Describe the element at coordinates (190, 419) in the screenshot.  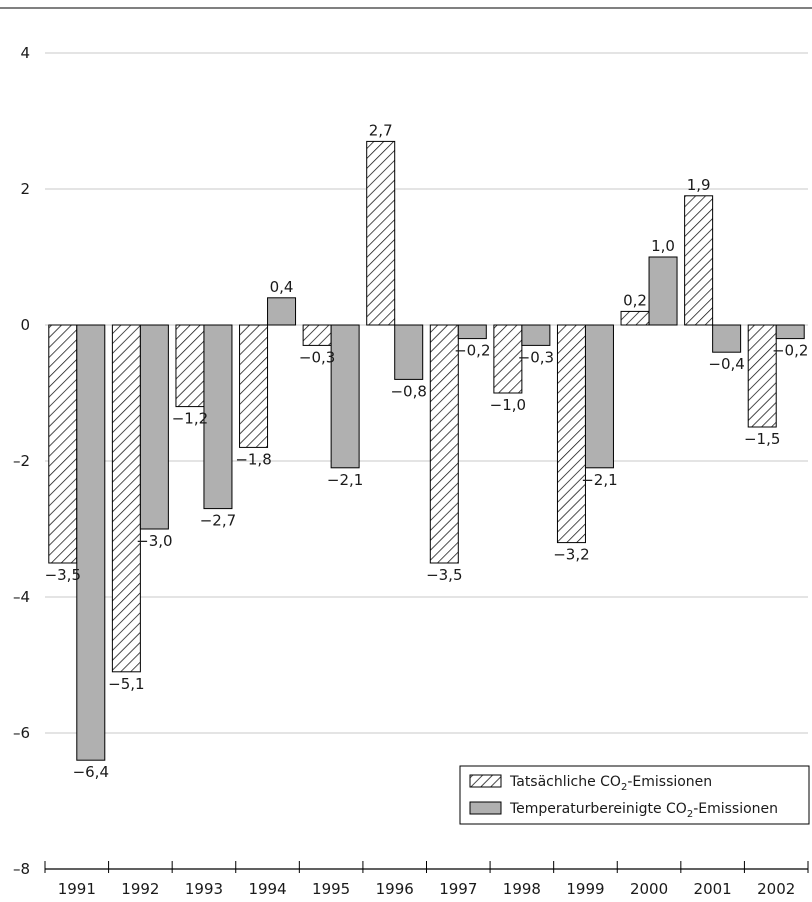
I see `data-label: −1,2` at that location.